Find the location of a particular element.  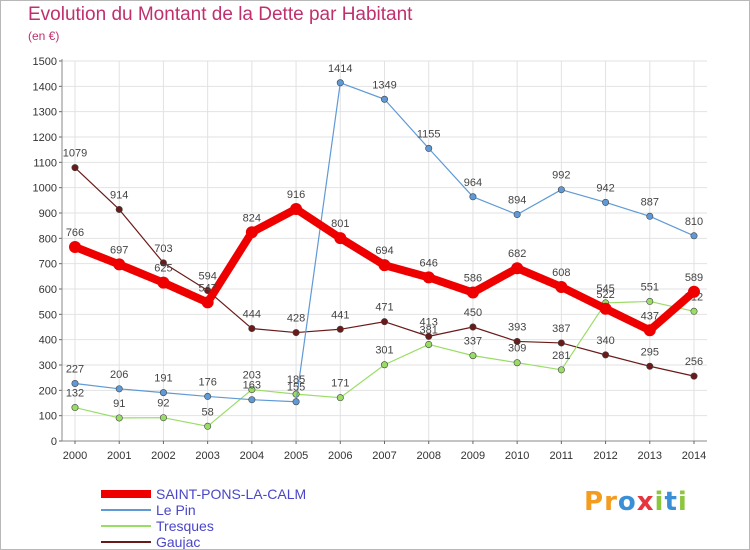

logo-letter: x is located at coordinates (645, 502).